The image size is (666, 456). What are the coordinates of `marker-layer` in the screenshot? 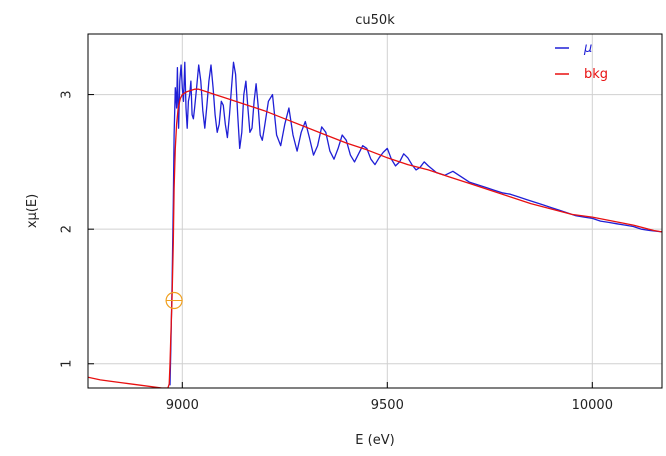 It's located at (174, 300).